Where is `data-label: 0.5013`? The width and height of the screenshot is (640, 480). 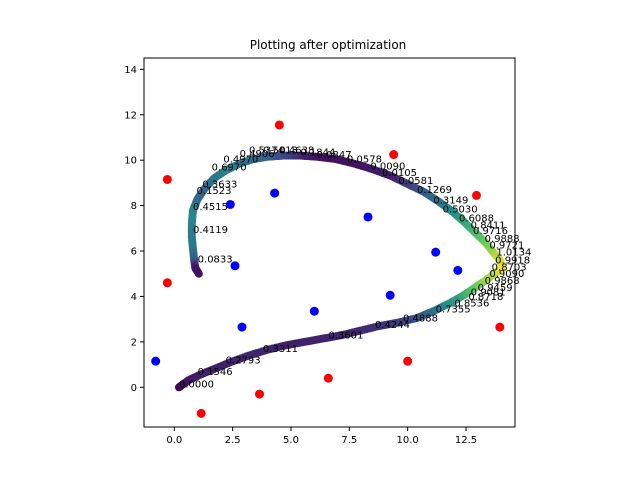
data-label: 0.5013 is located at coordinates (280, 150).